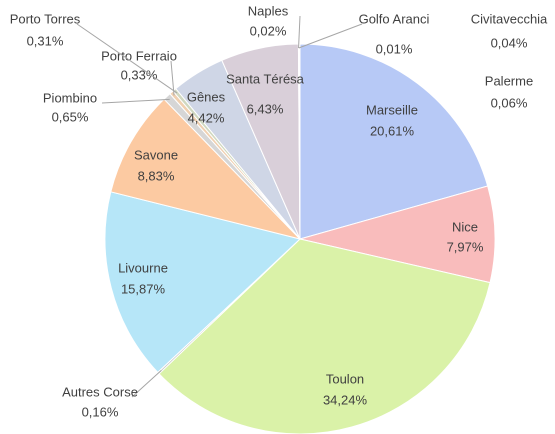 The width and height of the screenshot is (555, 434). Describe the element at coordinates (265, 108) in the screenshot. I see `slice-value: 6,43%` at that location.